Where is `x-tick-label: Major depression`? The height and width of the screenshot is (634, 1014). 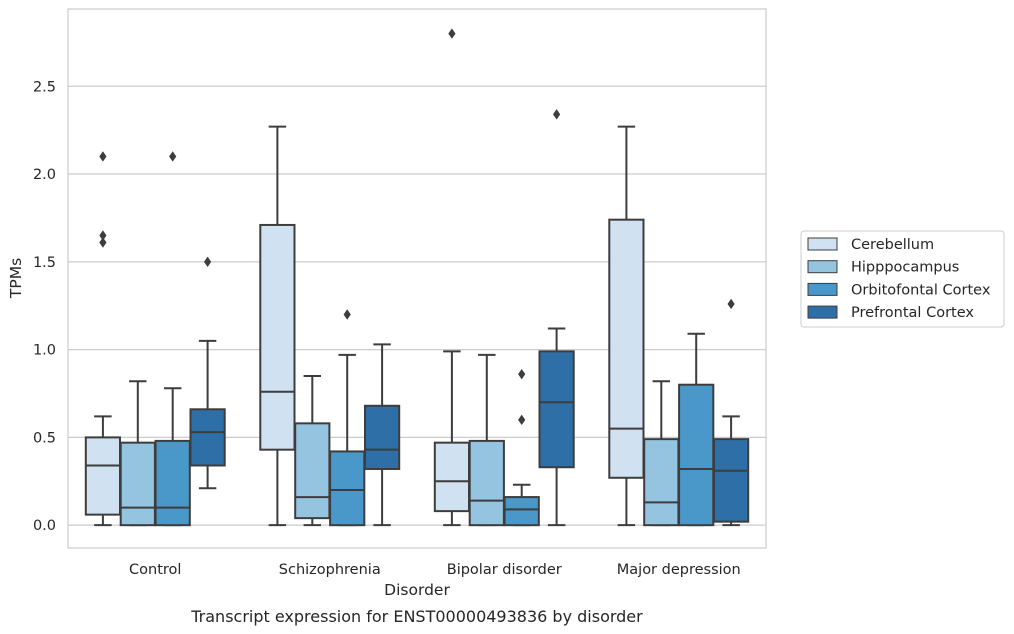
x-tick-label: Major depression is located at coordinates (679, 570).